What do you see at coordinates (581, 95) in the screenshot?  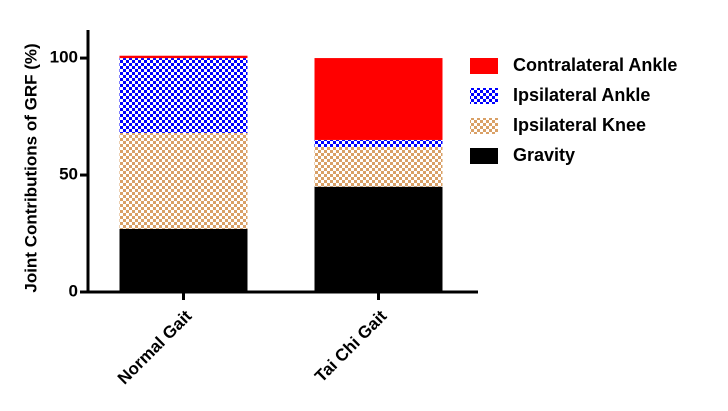 I see `legend-label: Ipsilateral Ankle` at bounding box center [581, 95].